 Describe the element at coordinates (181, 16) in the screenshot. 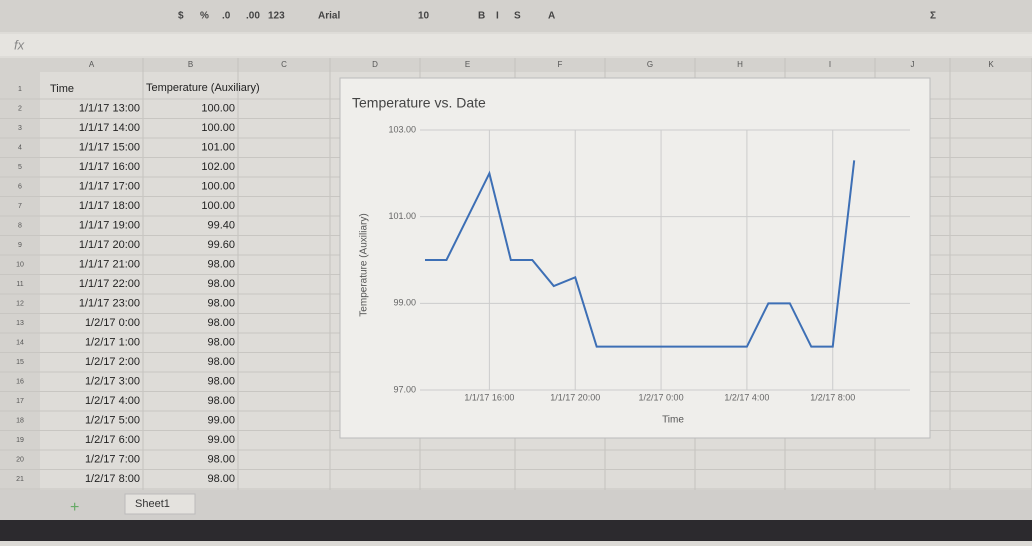

I see `toolbar-item: $` at that location.